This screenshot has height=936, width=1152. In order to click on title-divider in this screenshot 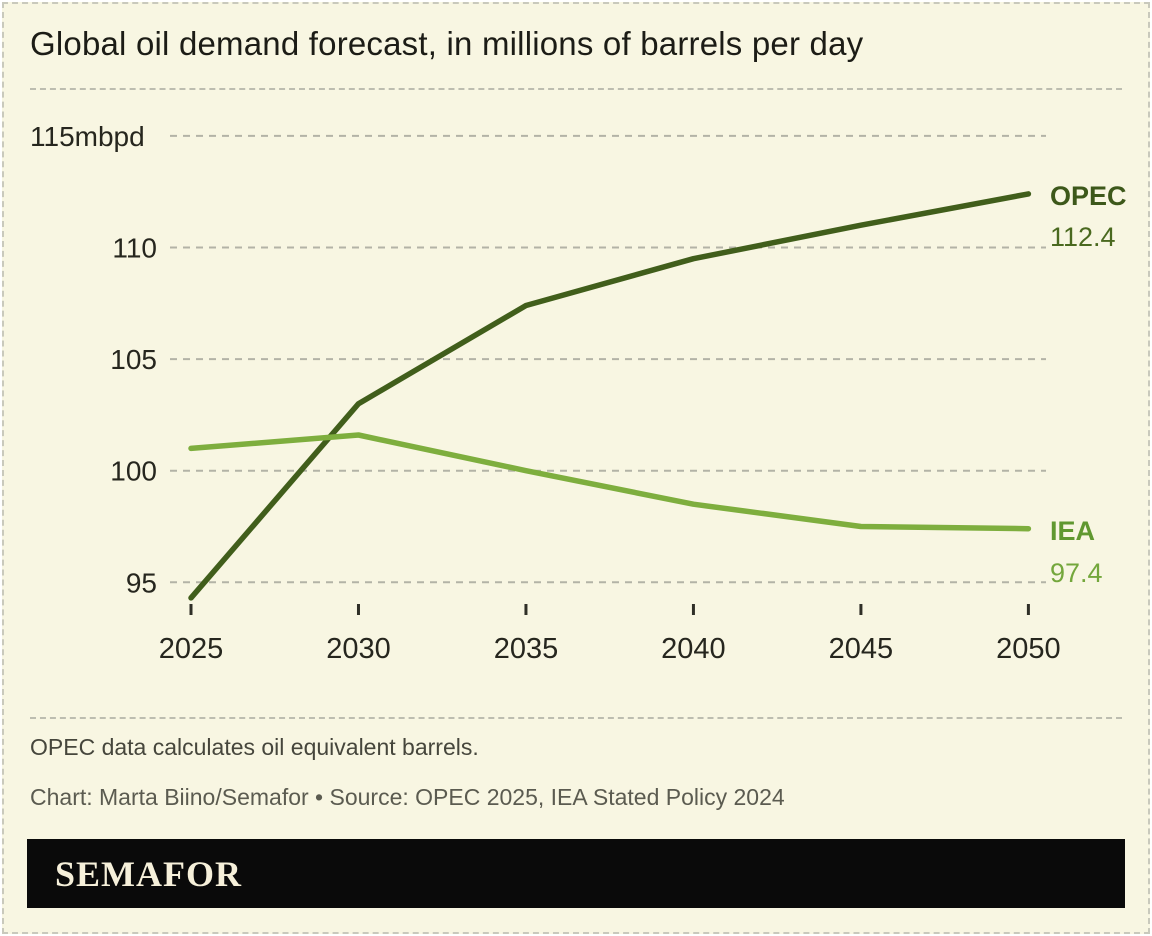, I will do `click(576, 89)`.